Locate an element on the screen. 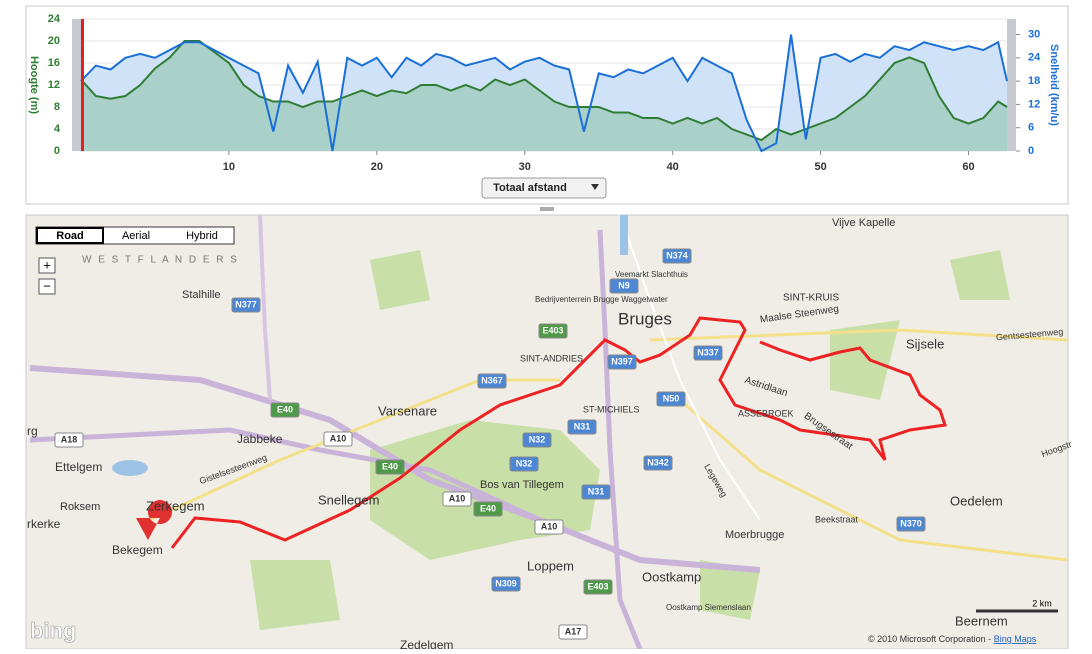 This screenshot has height=654, width=1092. shield-label: N31 is located at coordinates (596, 491).